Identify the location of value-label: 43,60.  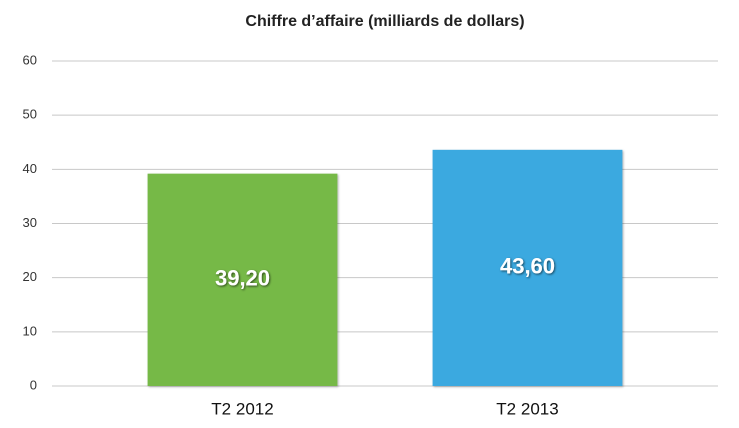
(527, 266).